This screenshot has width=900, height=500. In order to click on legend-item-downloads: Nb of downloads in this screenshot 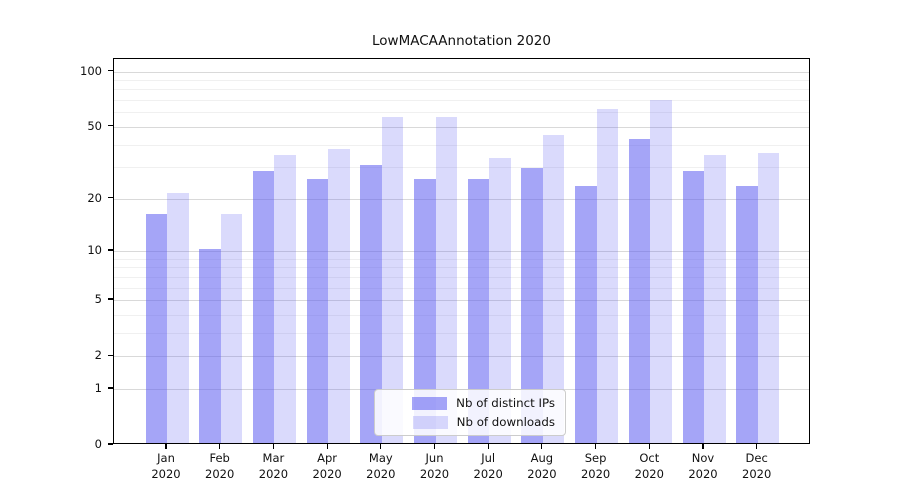, I will do `click(469, 422)`.